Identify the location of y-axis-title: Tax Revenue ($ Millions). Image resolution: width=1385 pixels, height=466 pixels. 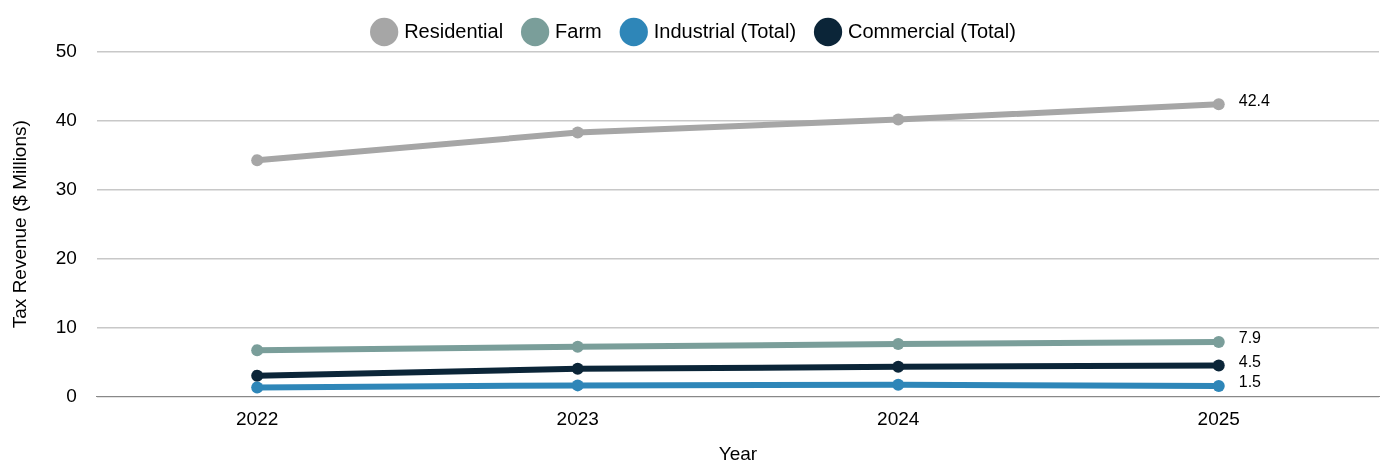
(19, 224).